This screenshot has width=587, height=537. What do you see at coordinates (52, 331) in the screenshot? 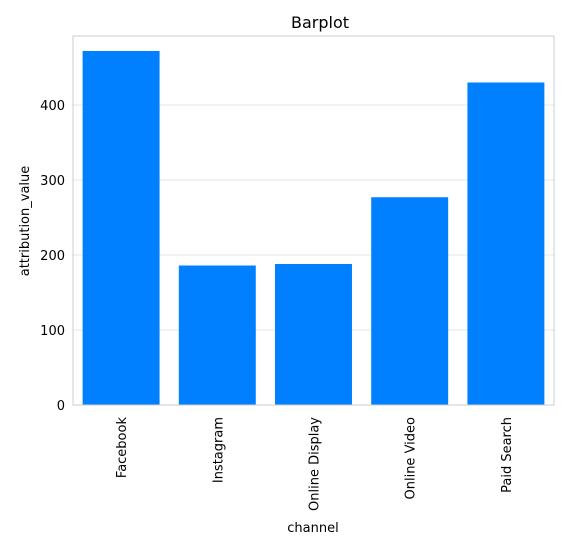
I see `y-tick-label: 100` at bounding box center [52, 331].